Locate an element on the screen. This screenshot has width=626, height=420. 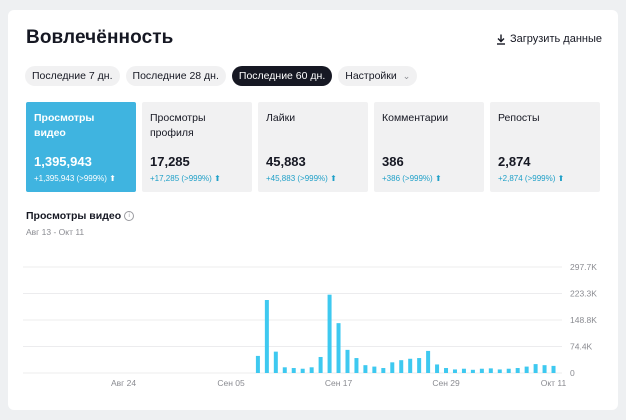
y-tick-label: 223.3K is located at coordinates (583, 294).